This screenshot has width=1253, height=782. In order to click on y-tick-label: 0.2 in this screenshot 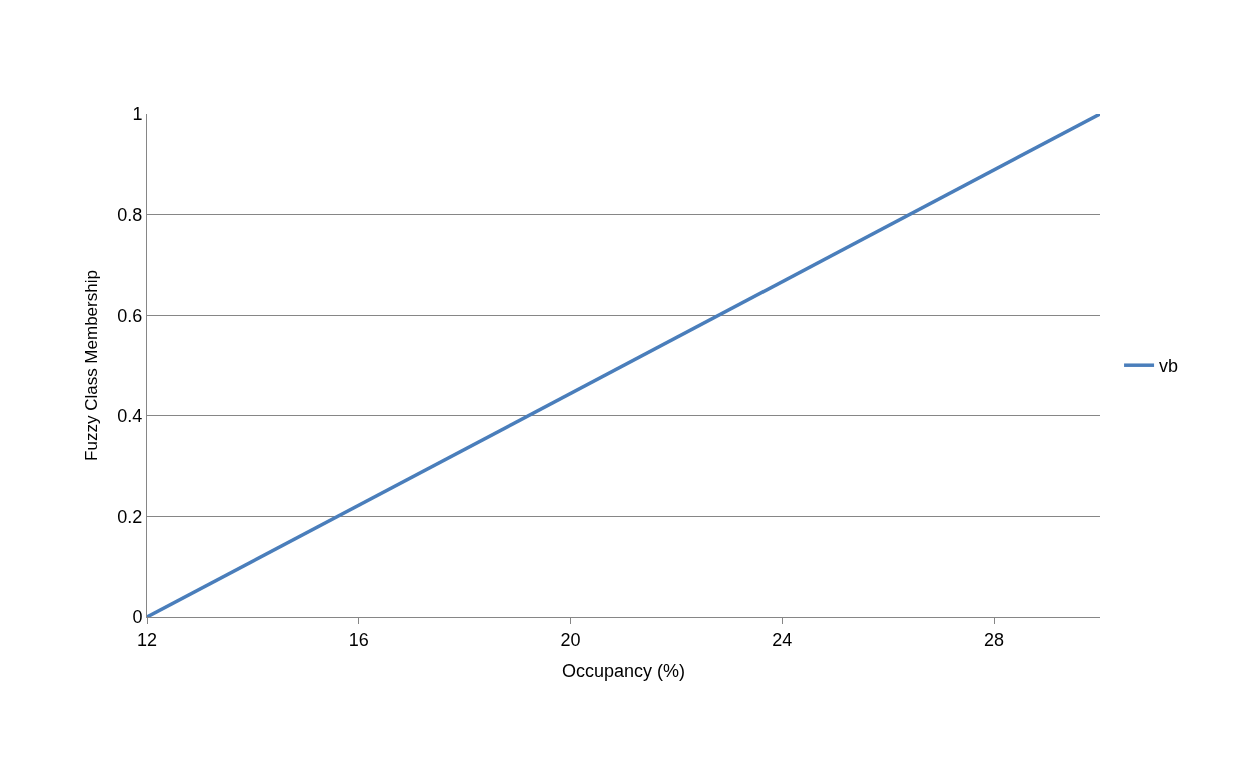, I will do `click(130, 516)`.